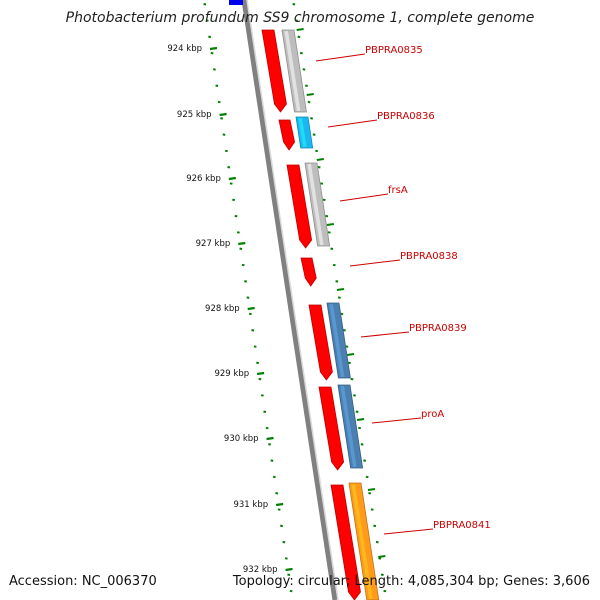 This screenshot has width=600, height=600. Describe the element at coordinates (362, 541) in the screenshot. I see `gene-feature-7-shine` at that location.